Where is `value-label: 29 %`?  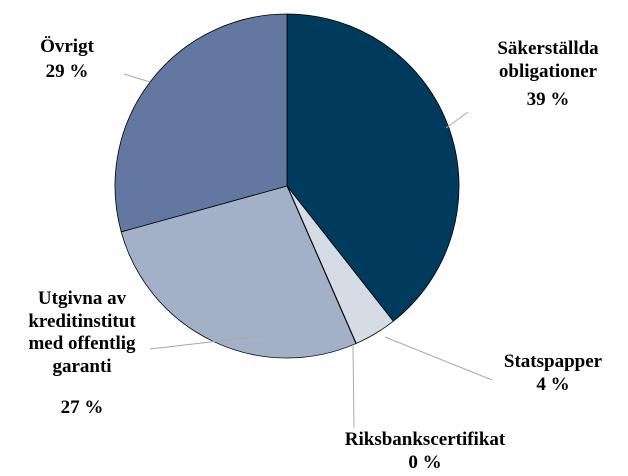 value-label: 29 % is located at coordinates (67, 71).